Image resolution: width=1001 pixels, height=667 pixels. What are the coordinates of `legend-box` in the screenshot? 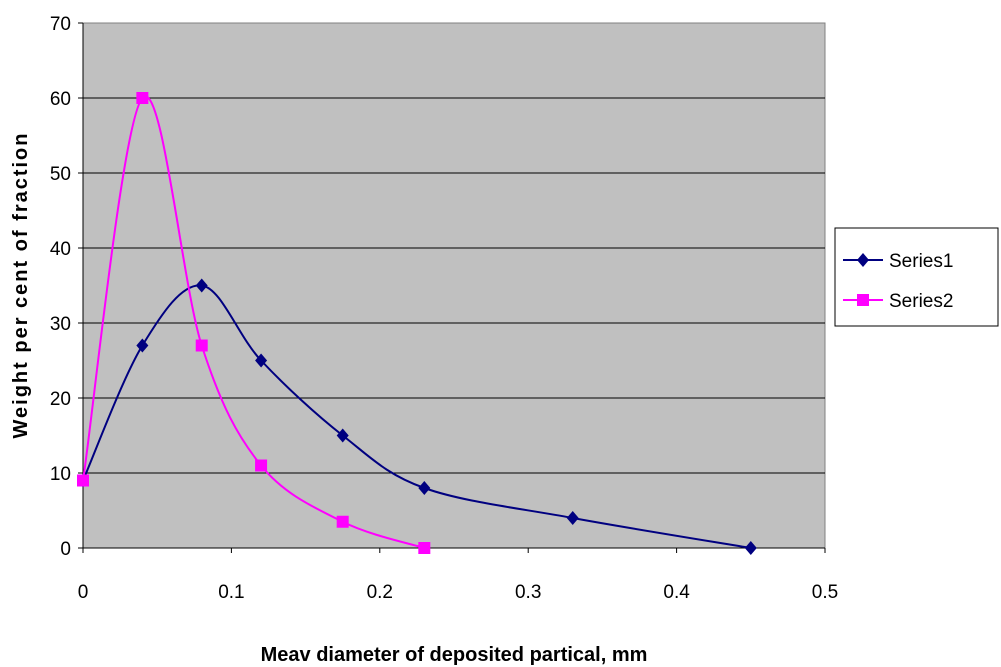 It's located at (916, 277).